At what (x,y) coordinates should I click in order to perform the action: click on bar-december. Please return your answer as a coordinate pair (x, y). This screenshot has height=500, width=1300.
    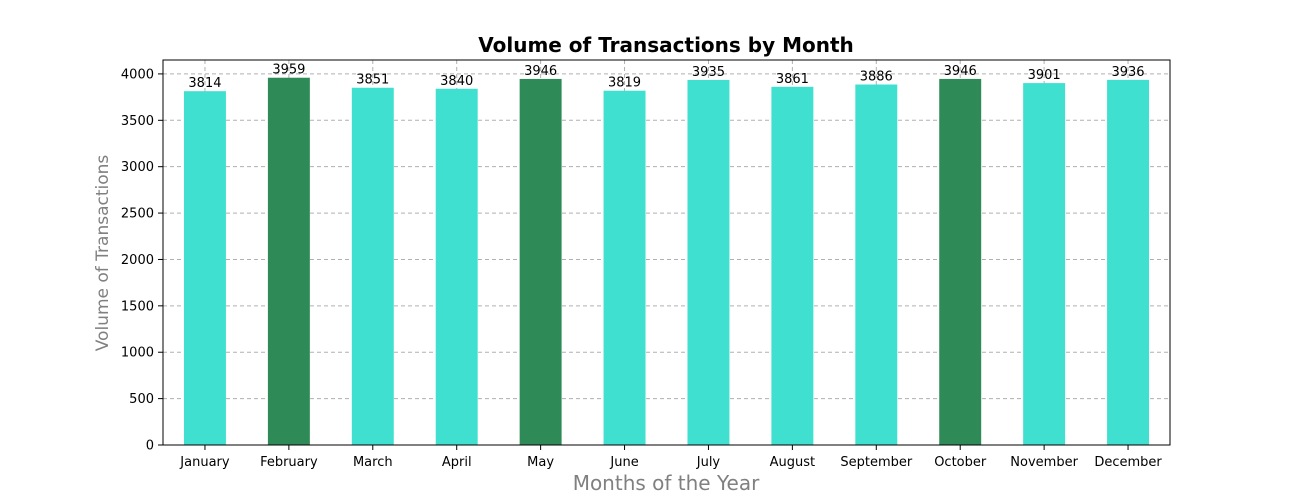
    Looking at the image, I should click on (1128, 262).